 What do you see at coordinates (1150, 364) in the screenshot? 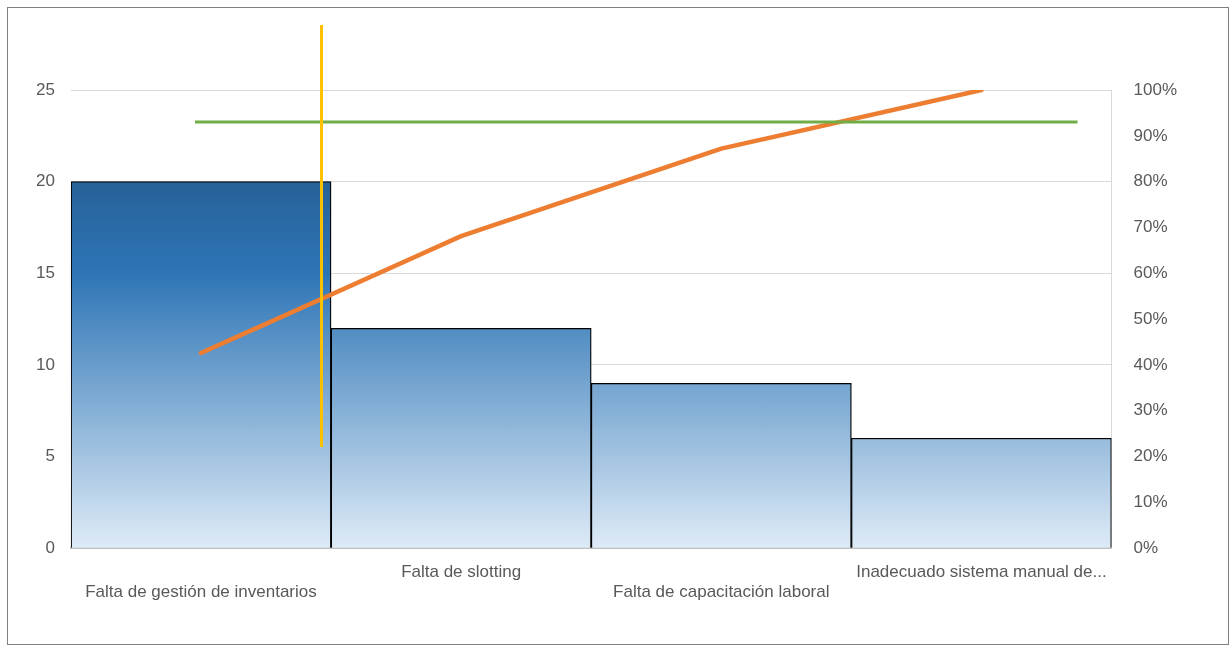
I see `y2-tick-label: 40%` at bounding box center [1150, 364].